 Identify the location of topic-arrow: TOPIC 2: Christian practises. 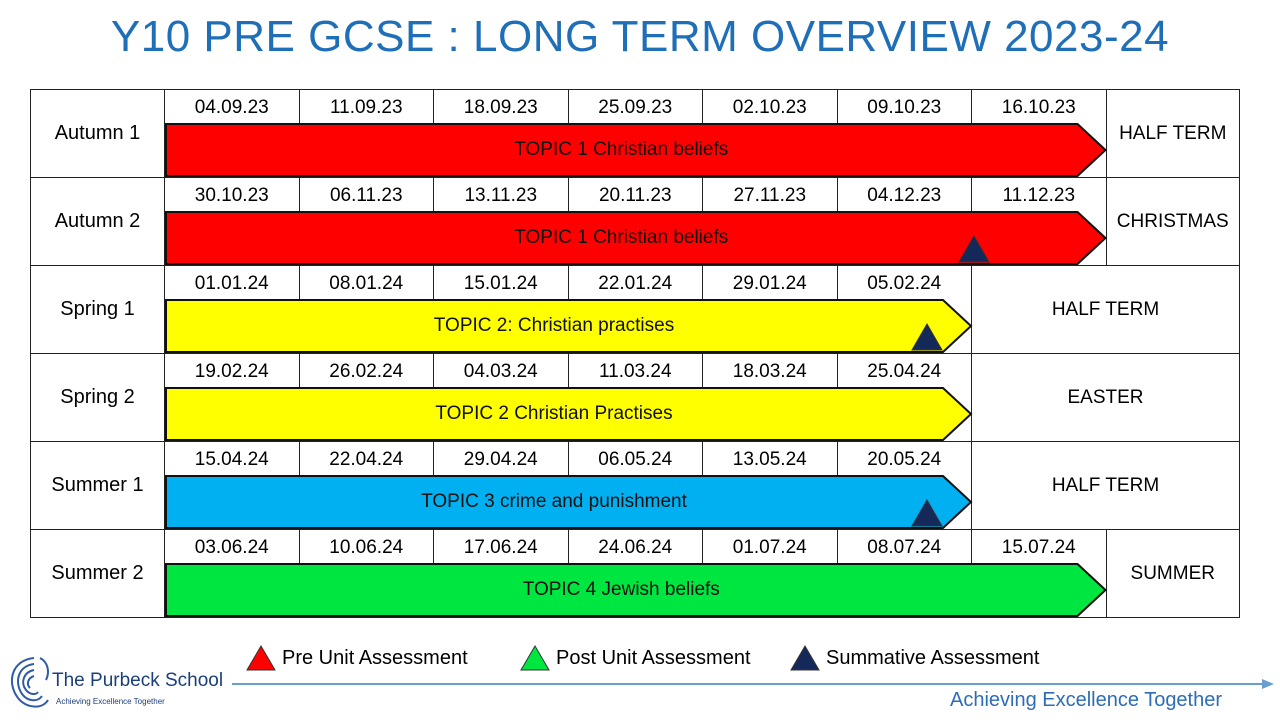
(569, 326).